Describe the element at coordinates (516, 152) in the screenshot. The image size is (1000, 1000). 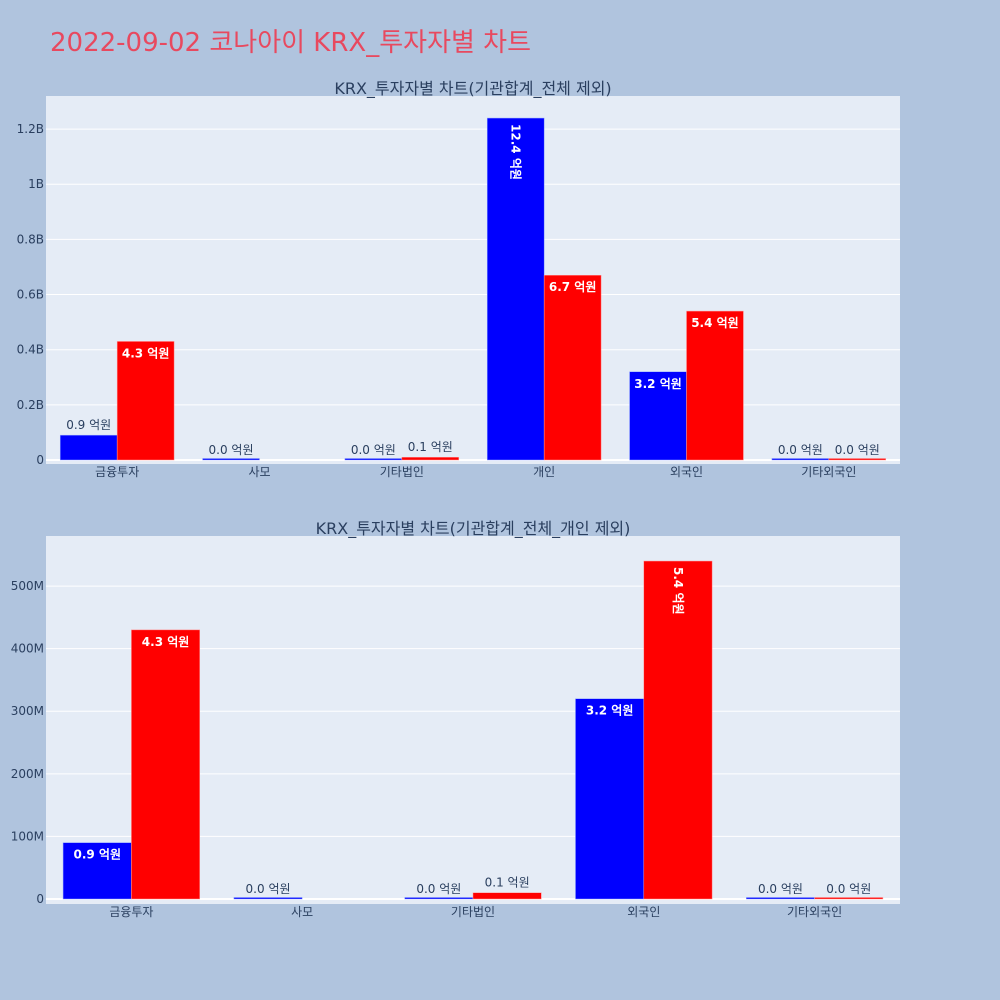
I see `chart1-data-label: 12.4 억원` at that location.